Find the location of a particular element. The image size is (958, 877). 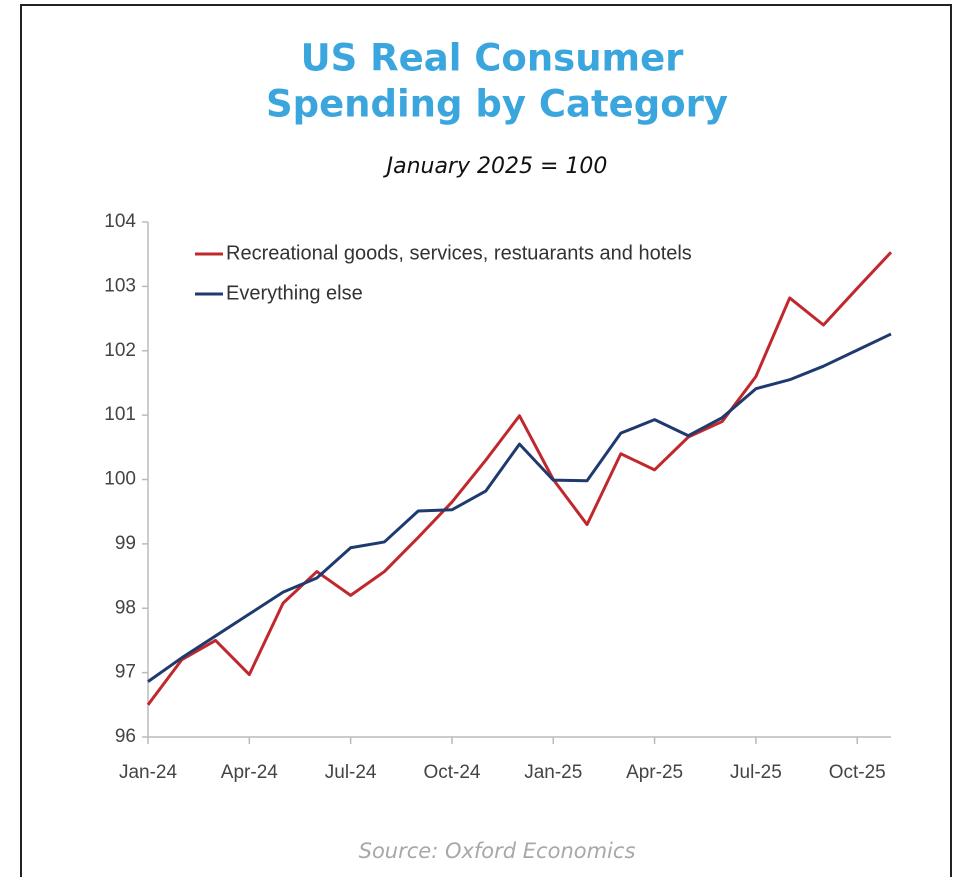

y-tick-label: 101 is located at coordinates (120, 414).